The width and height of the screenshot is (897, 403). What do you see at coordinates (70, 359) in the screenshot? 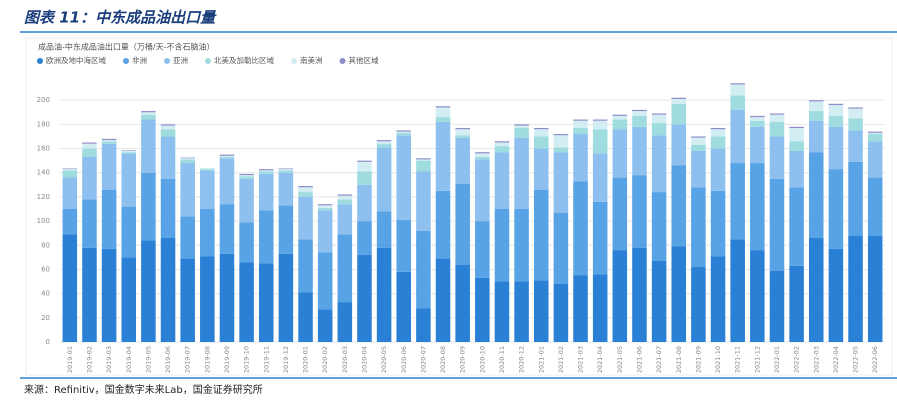
I see `x-tick-label: 2019-01` at bounding box center [70, 359].